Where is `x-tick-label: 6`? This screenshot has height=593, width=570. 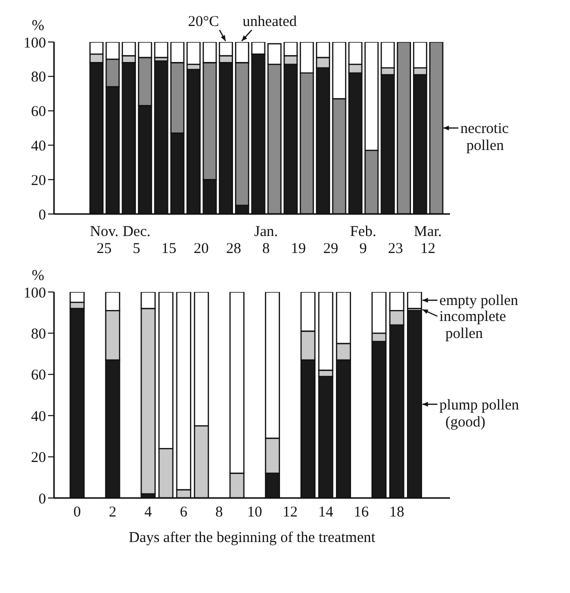
x-tick-label: 6 is located at coordinates (184, 512).